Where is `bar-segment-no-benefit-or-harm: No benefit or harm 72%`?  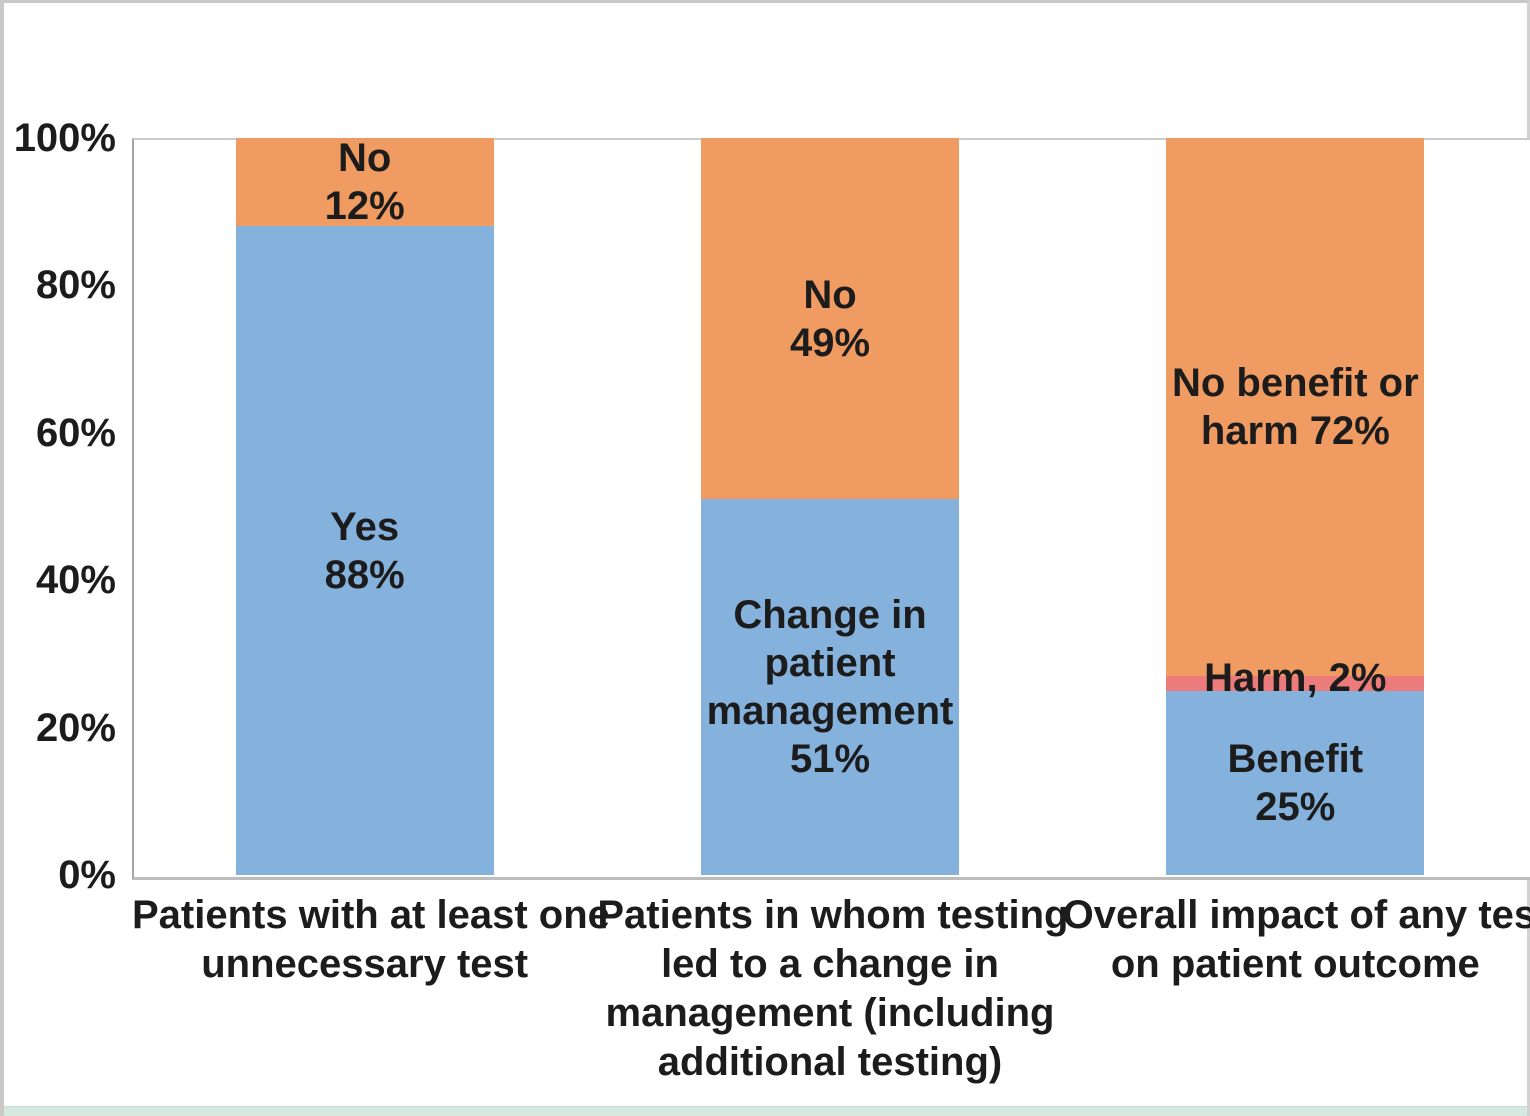 bar-segment-no-benefit-or-harm: No benefit or harm 72% is located at coordinates (1295, 407).